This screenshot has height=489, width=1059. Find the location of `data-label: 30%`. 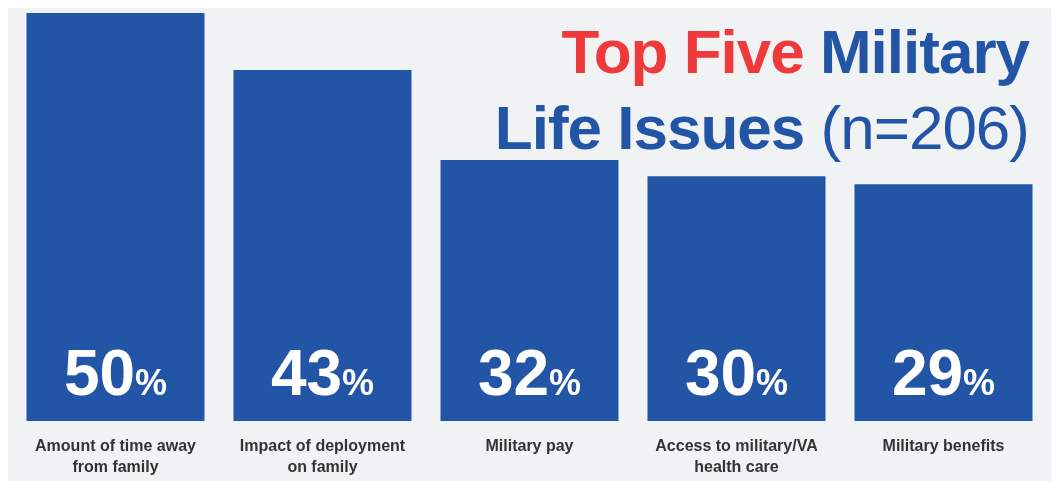

data-label: 30% is located at coordinates (736, 373).